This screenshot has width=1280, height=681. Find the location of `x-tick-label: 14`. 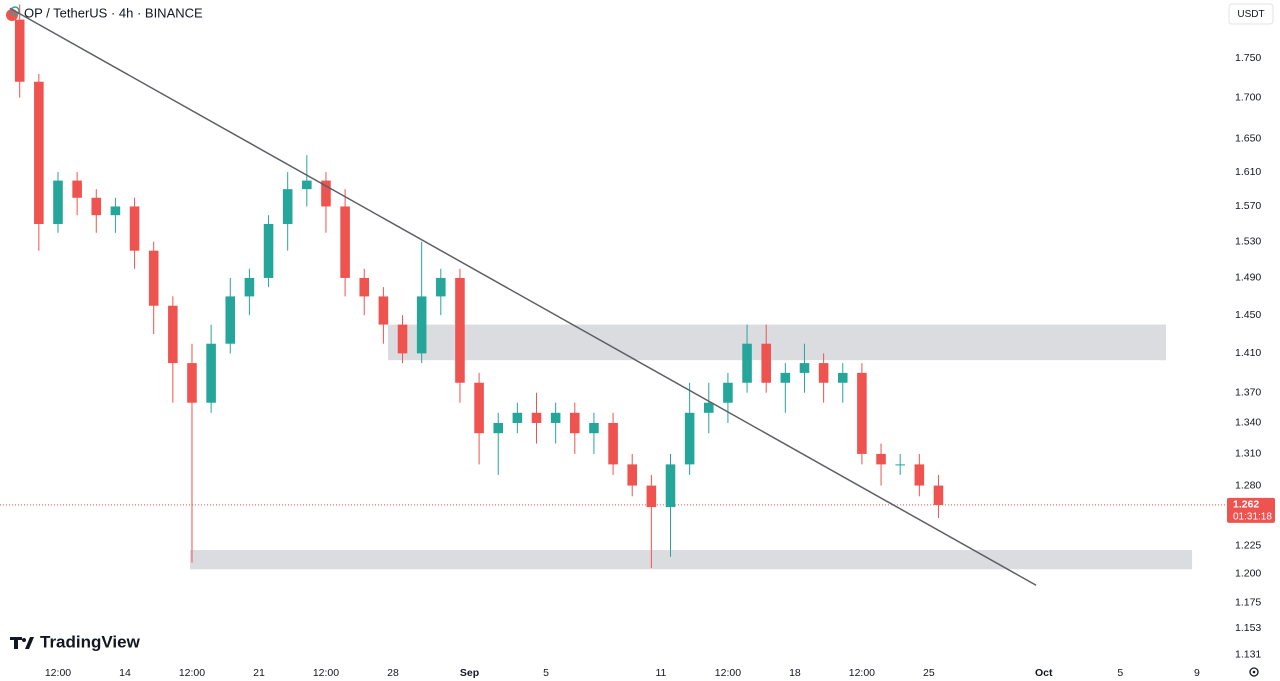

x-tick-label: 14 is located at coordinates (125, 673).